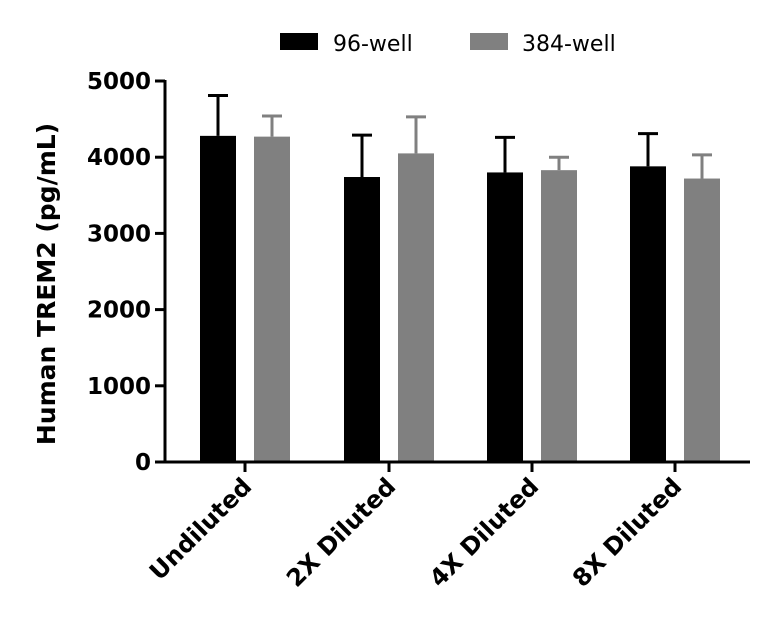 This screenshot has height=631, width=768. What do you see at coordinates (627, 532) in the screenshot?
I see `x-category-label: 8X Diluted` at bounding box center [627, 532].